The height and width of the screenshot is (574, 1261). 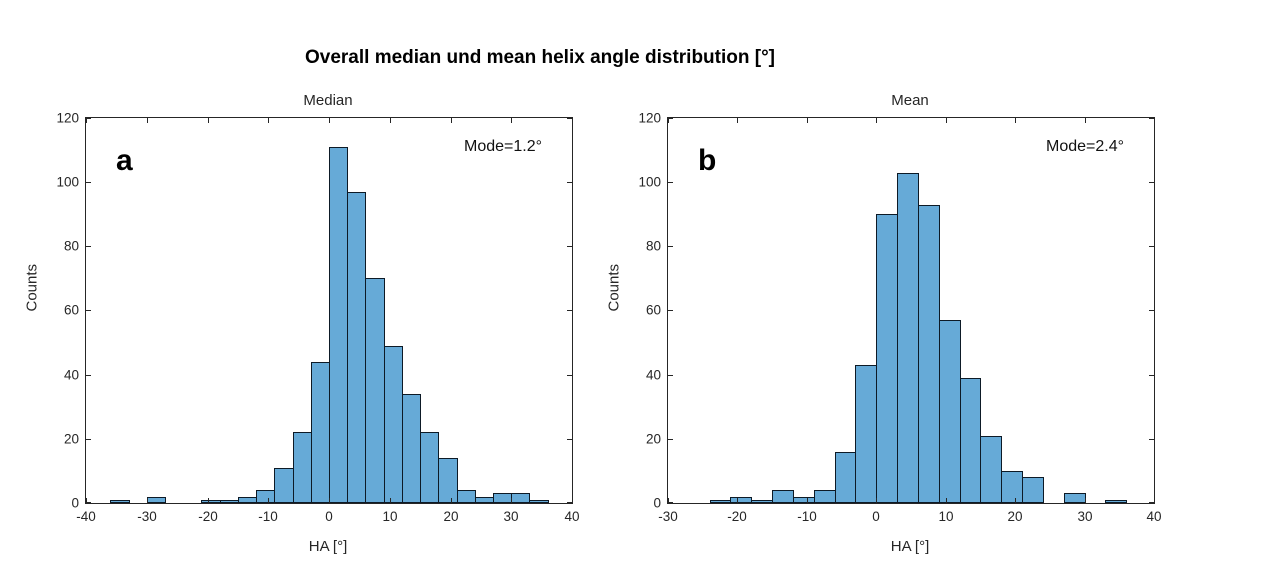 I want to click on y-tick-label: 60, so click(x=71, y=310).